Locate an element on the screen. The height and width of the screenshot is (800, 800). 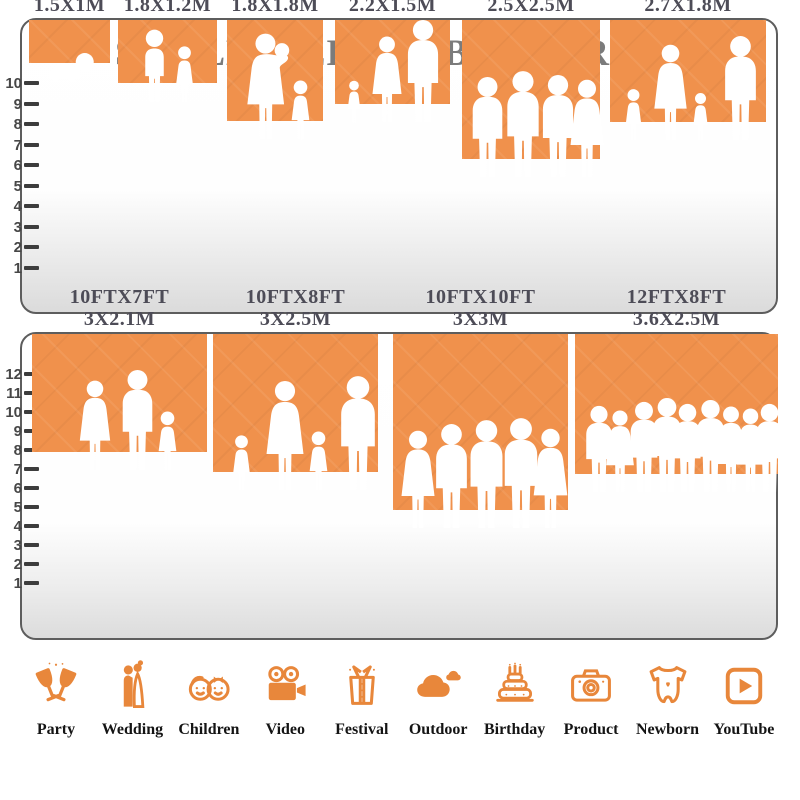
category-children: Children is located at coordinates (209, 699).